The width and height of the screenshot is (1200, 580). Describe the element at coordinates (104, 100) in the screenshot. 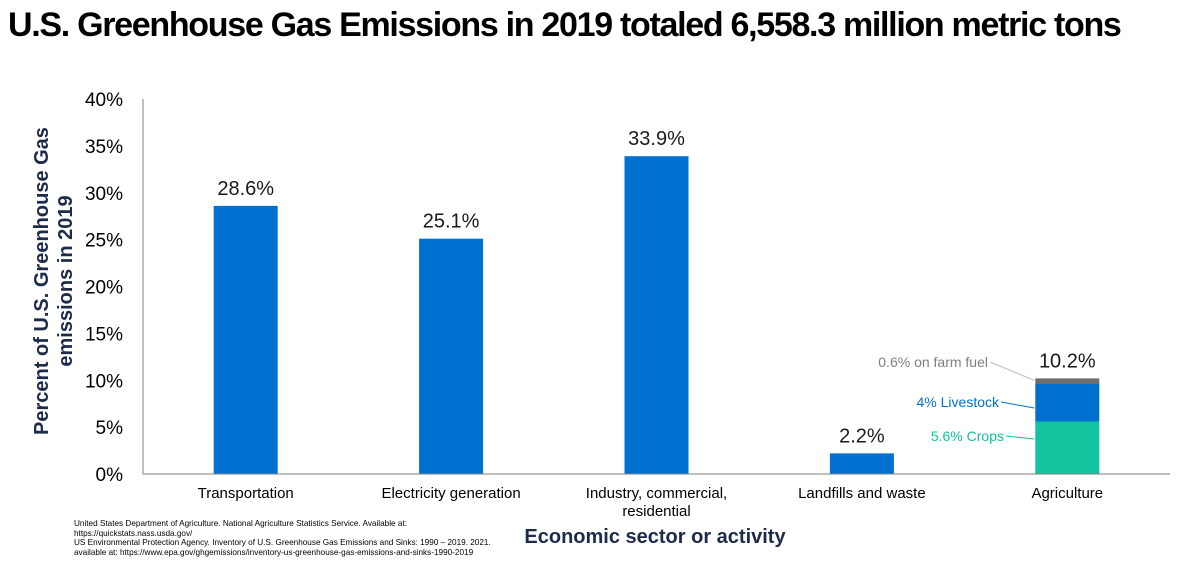

I see `y-tick-label: 40%` at that location.